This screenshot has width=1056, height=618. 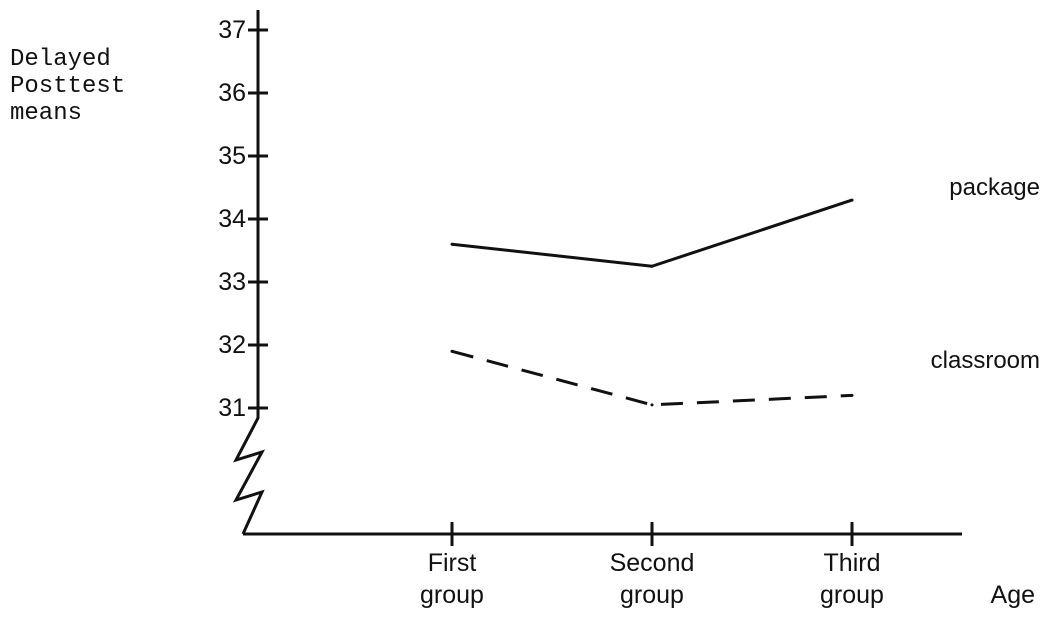 What do you see at coordinates (68, 86) in the screenshot?
I see `y-axis-label: Delayed Posttest means` at bounding box center [68, 86].